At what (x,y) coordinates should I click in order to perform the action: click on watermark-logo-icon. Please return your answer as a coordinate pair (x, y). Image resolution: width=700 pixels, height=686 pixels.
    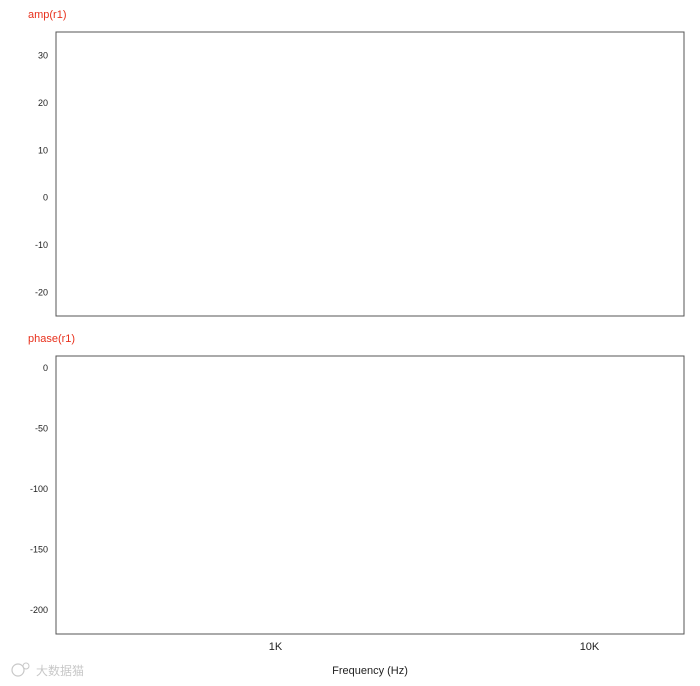
    Looking at the image, I should click on (20, 669).